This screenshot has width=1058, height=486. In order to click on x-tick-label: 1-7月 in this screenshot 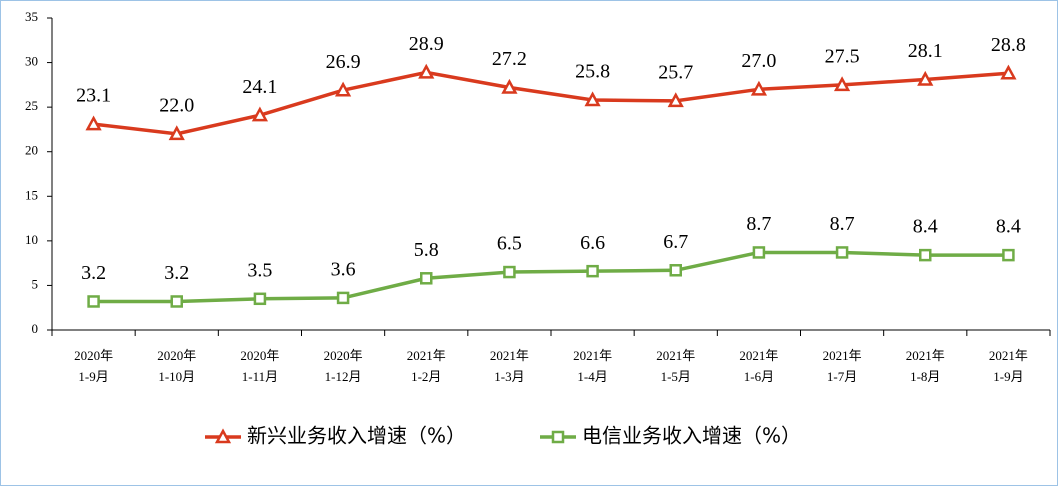, I will do `click(842, 376)`.